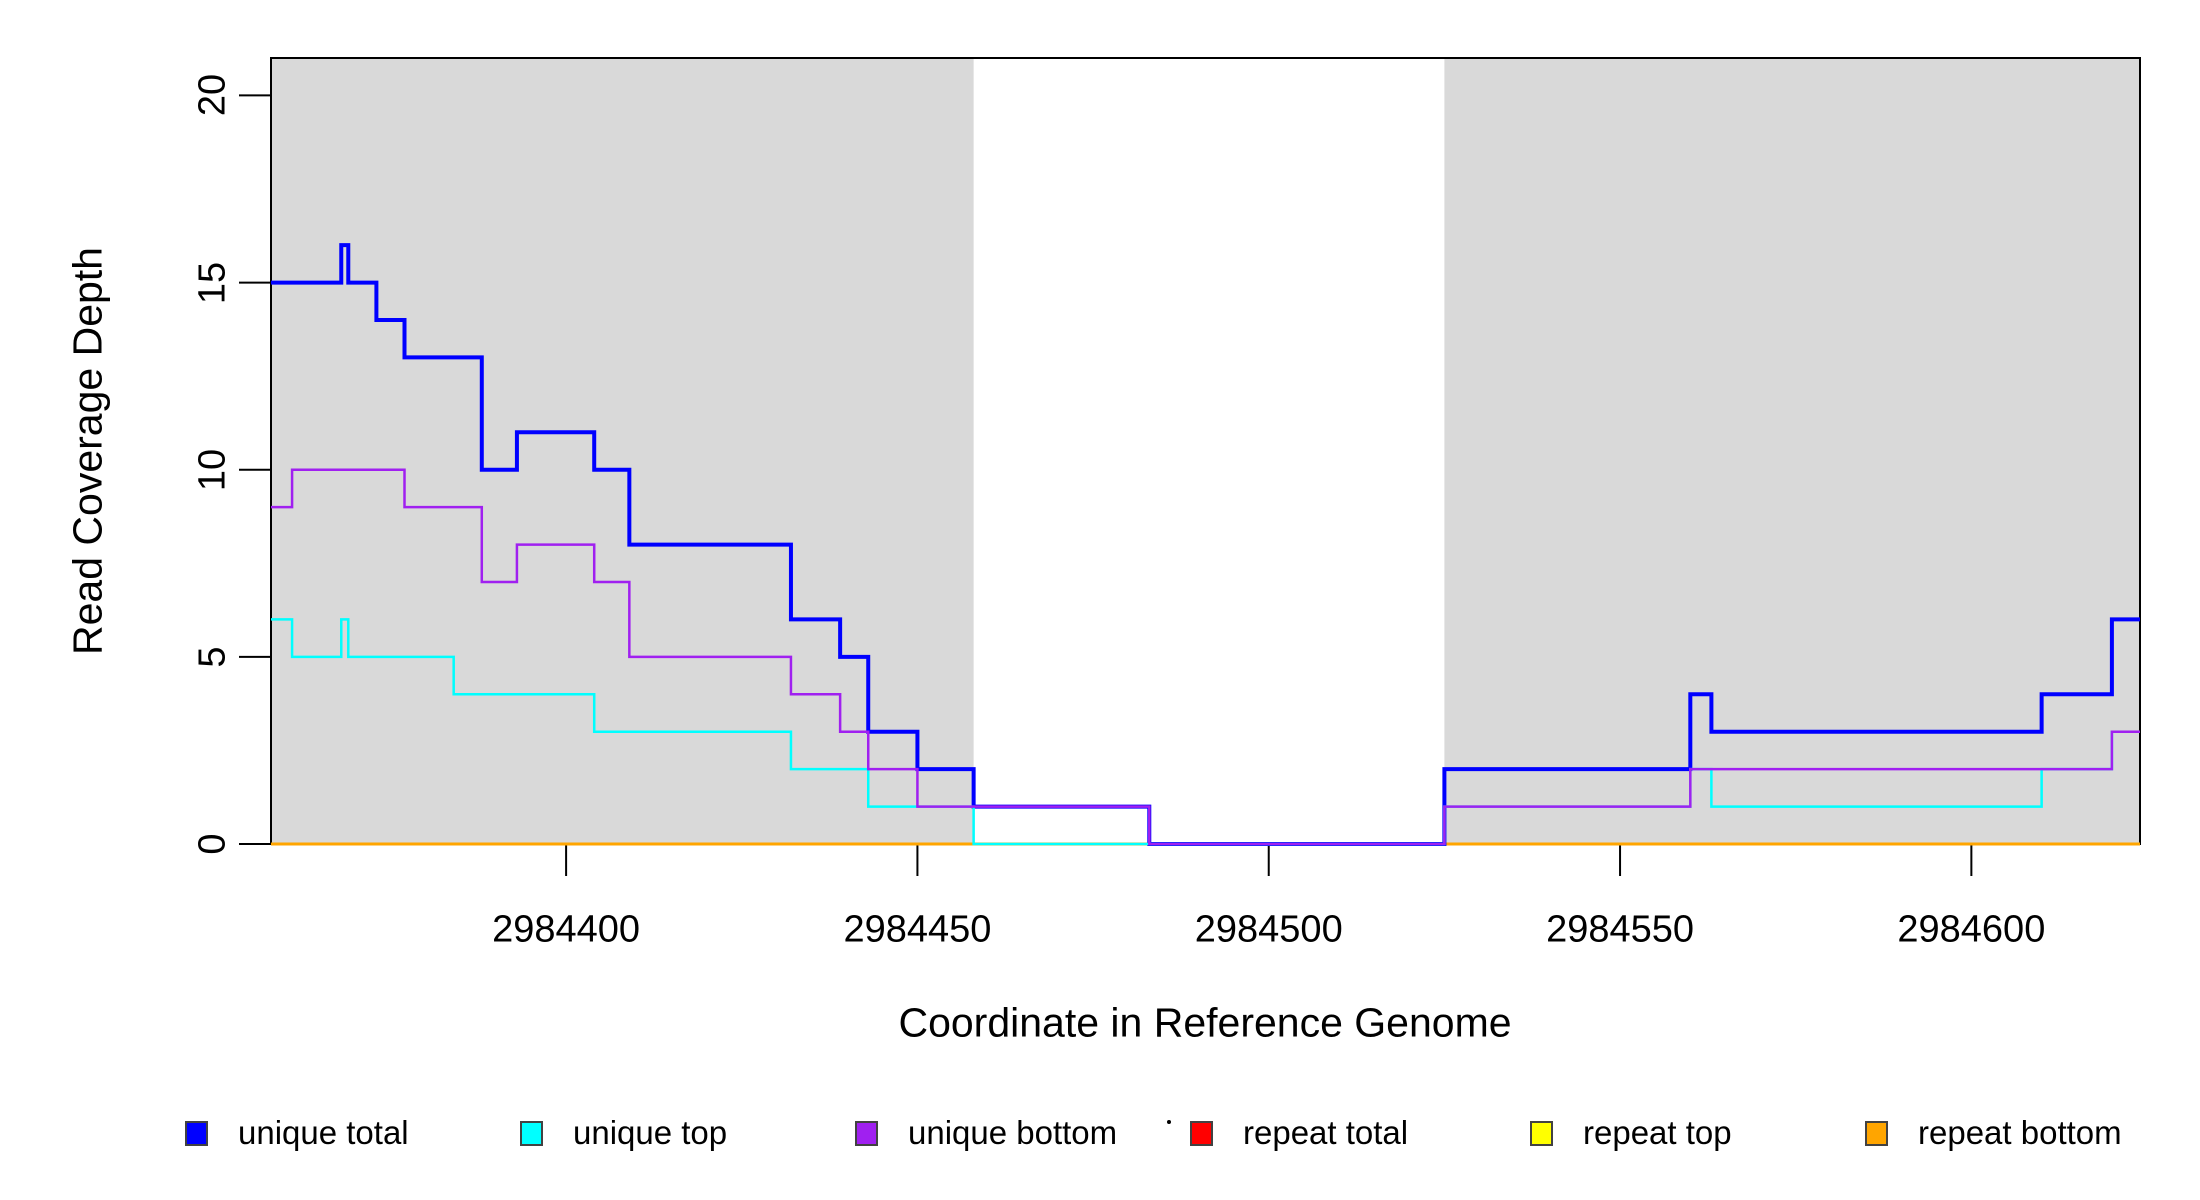  What do you see at coordinates (87, 451) in the screenshot?
I see `y-axis-title: Read Coverage Depth` at bounding box center [87, 451].